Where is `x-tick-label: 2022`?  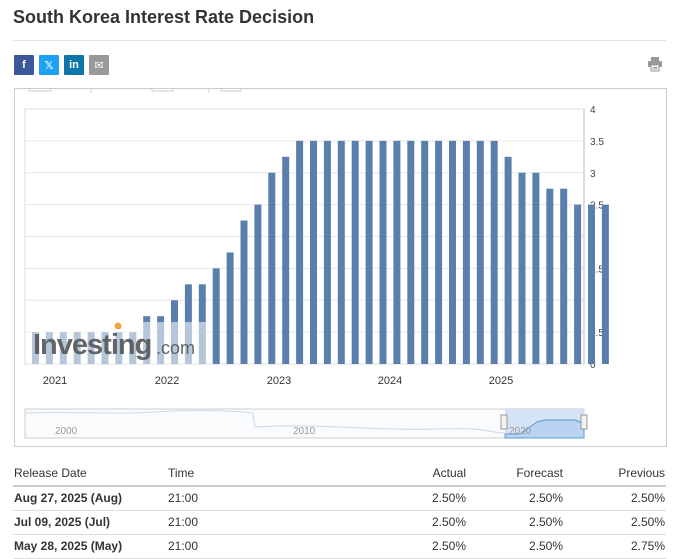
x-tick-label: 2022 is located at coordinates (167, 381).